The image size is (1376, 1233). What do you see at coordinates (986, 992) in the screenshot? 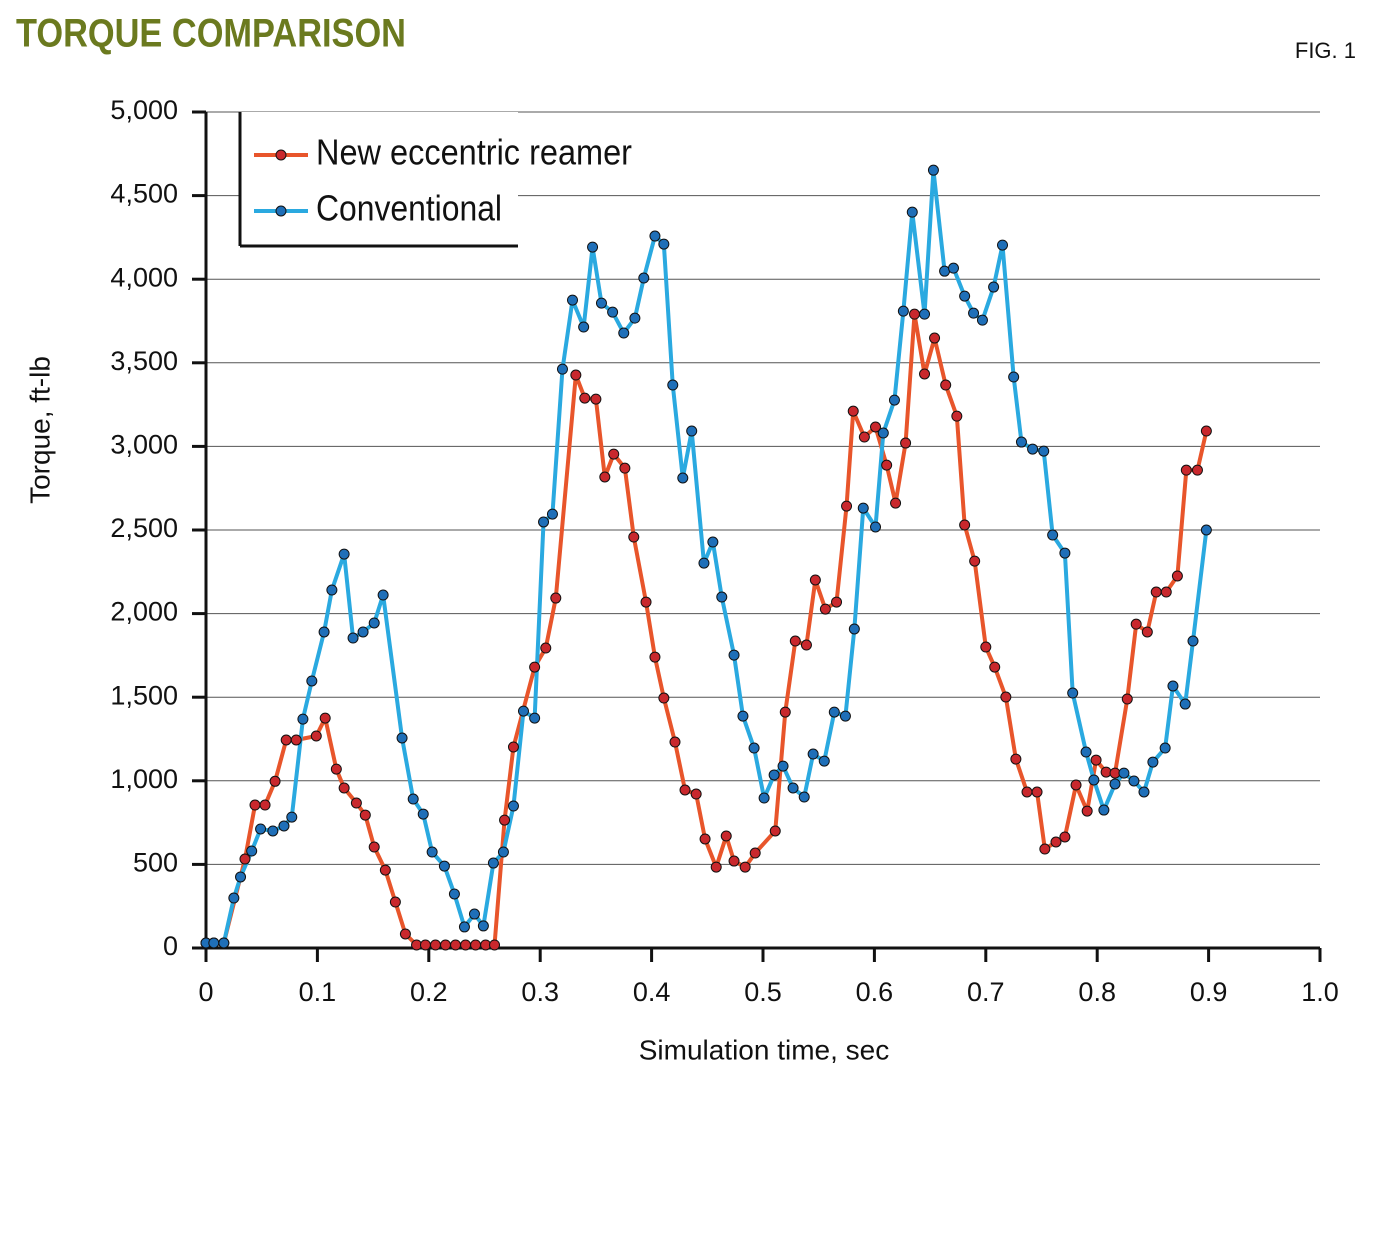
I see `x-tick-label: 0.7` at bounding box center [986, 992].